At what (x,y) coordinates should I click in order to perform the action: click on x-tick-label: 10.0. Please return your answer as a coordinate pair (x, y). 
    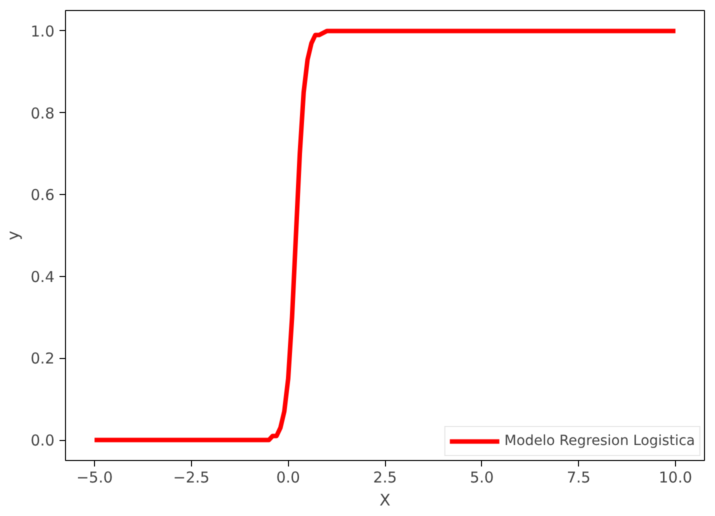
    Looking at the image, I should click on (675, 477).